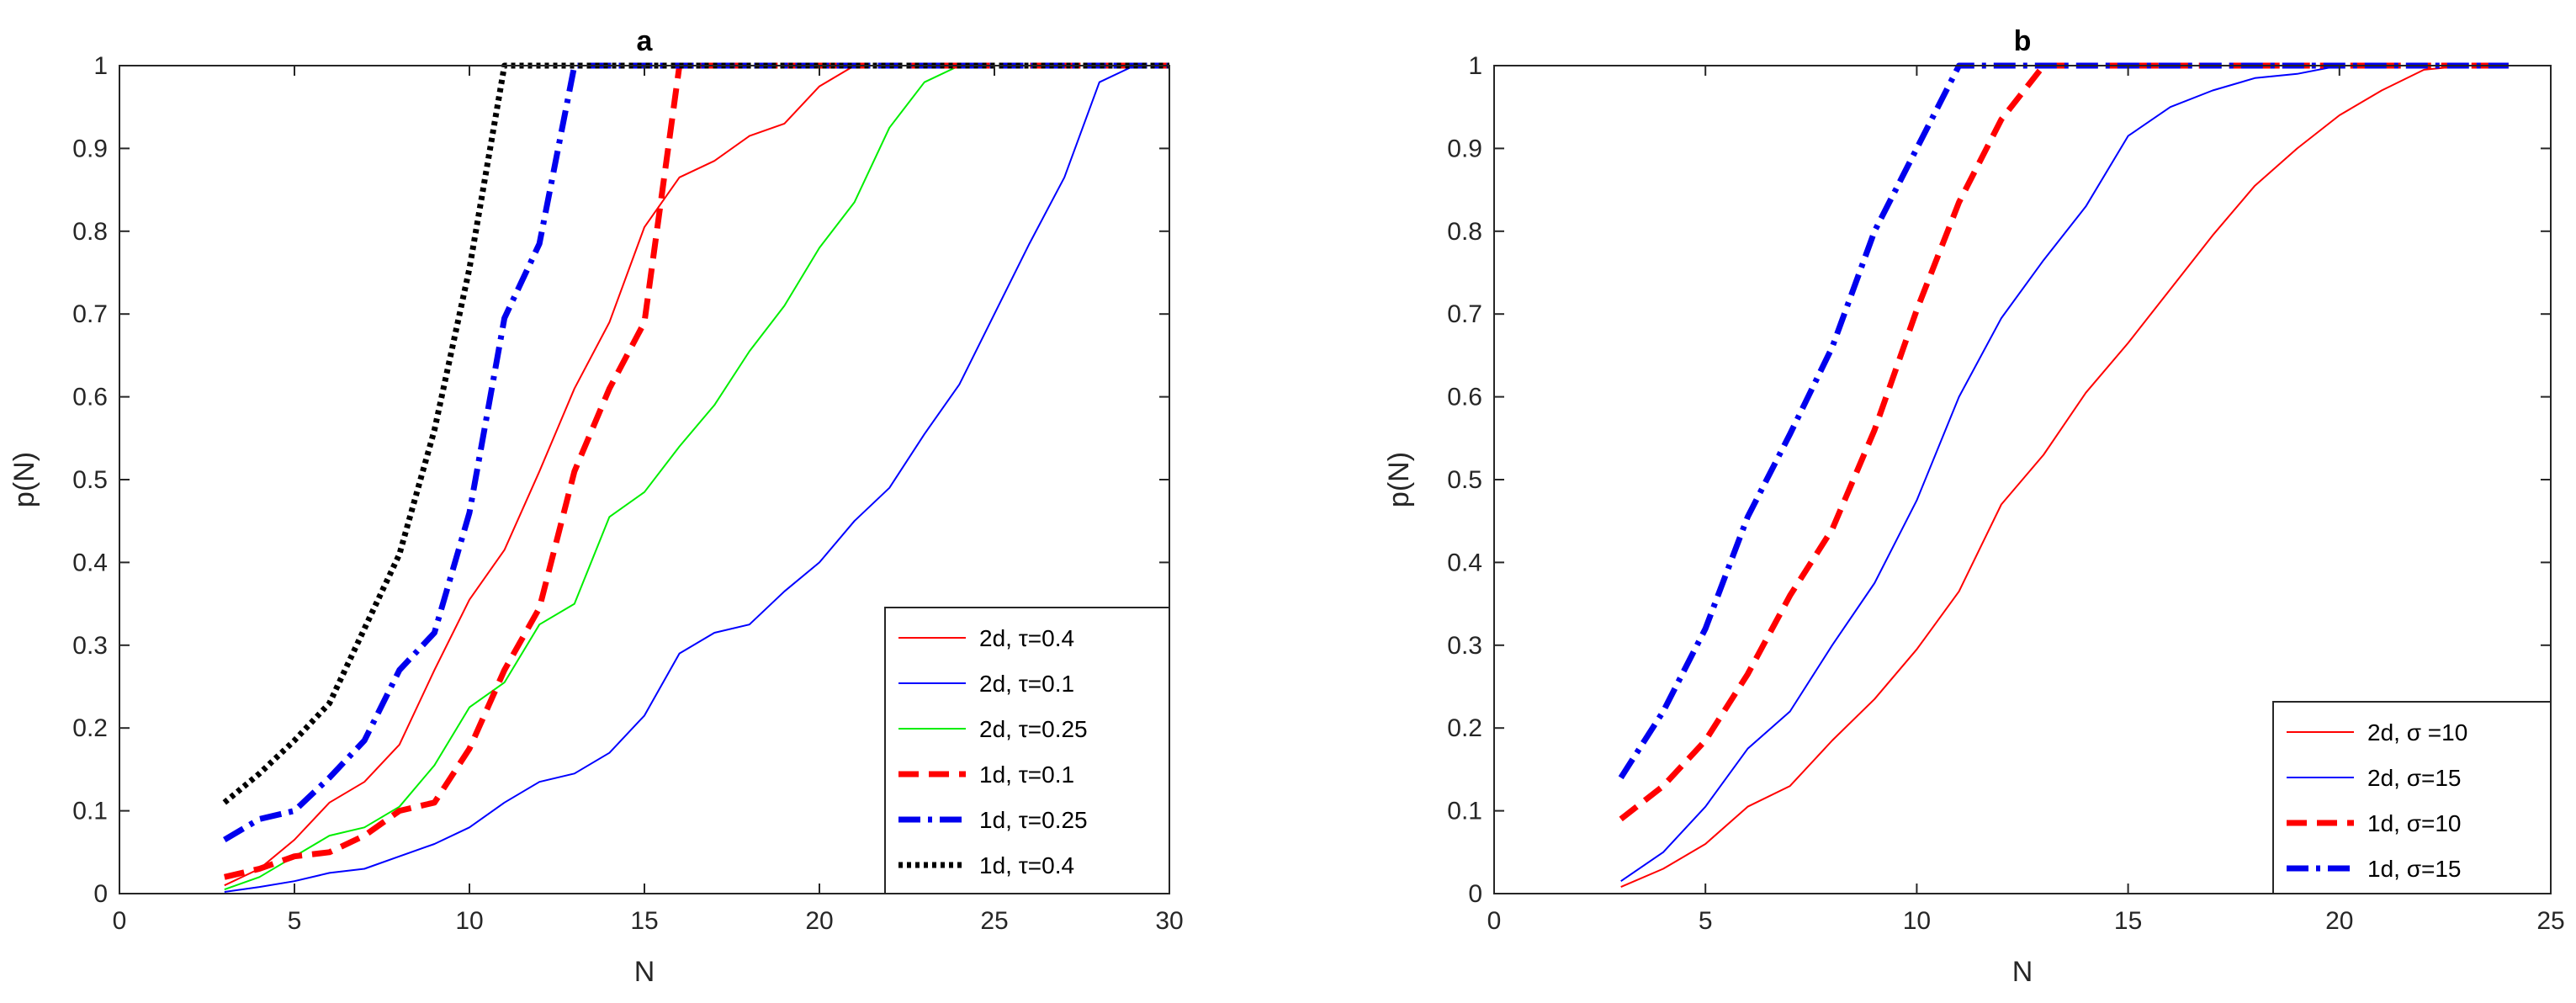  Describe the element at coordinates (2414, 778) in the screenshot. I see `legend-entry-2: 2d, σ=15` at that location.